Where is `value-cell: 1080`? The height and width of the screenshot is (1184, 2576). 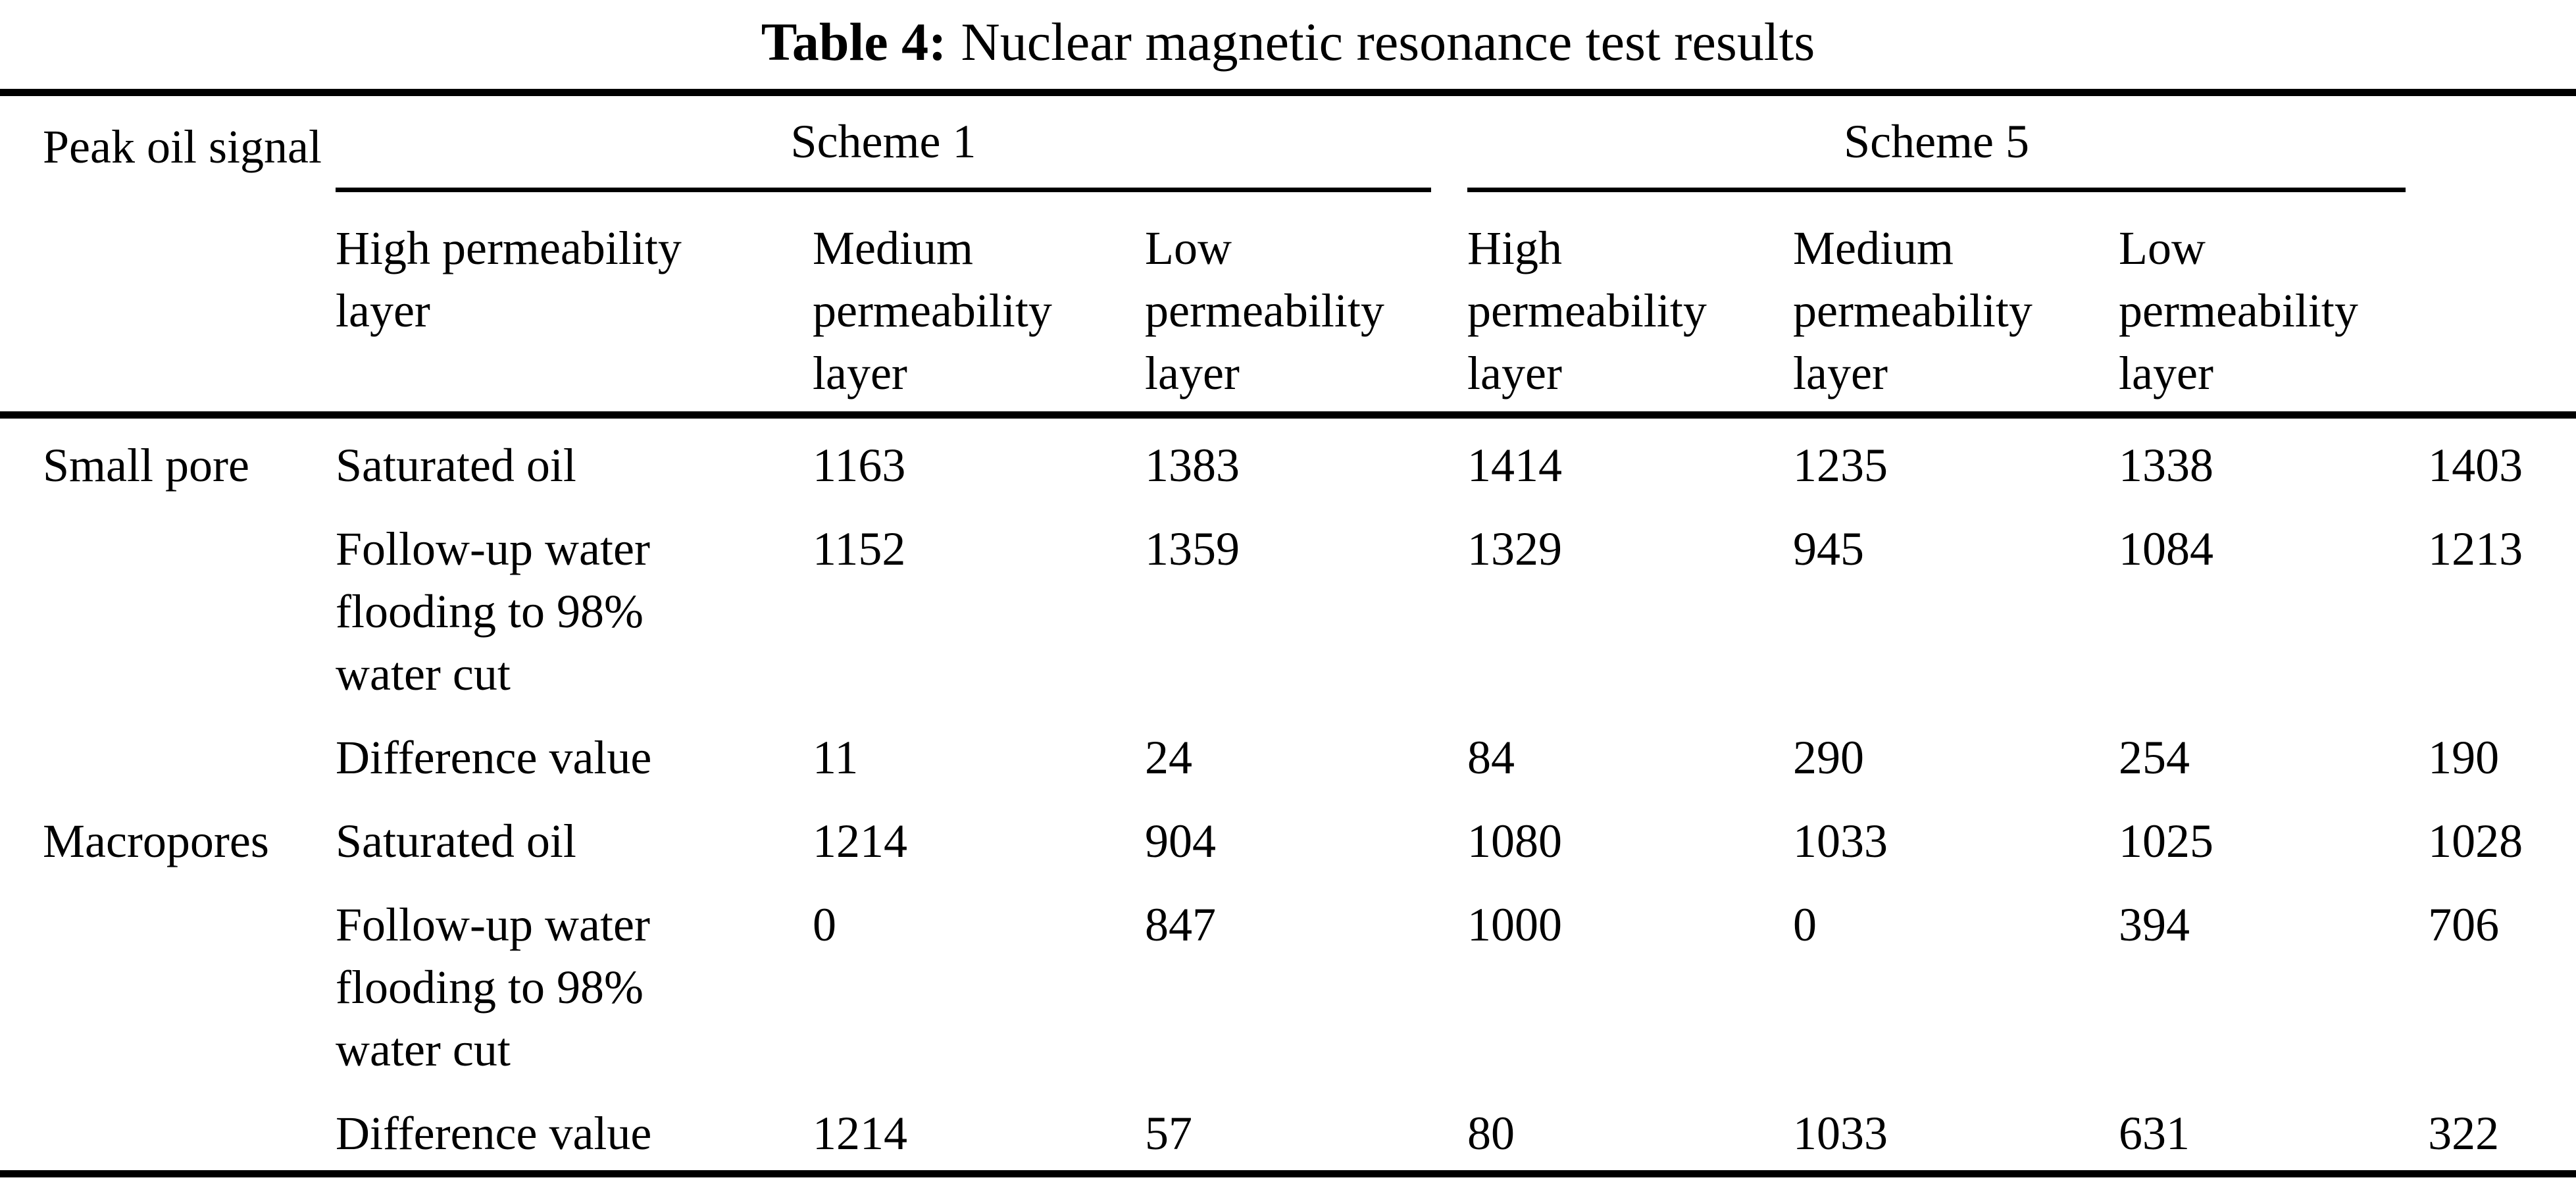
value-cell: 1080 is located at coordinates (1515, 841).